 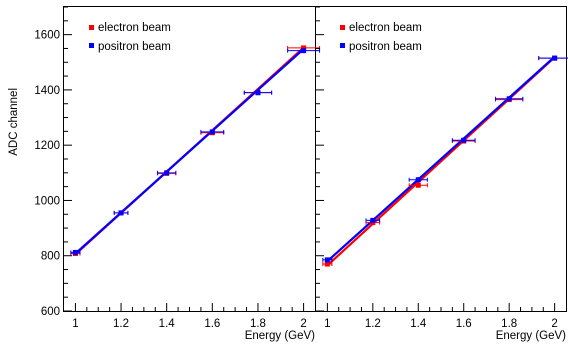 What do you see at coordinates (50, 312) in the screenshot?
I see `y-tick-label: 600` at bounding box center [50, 312].